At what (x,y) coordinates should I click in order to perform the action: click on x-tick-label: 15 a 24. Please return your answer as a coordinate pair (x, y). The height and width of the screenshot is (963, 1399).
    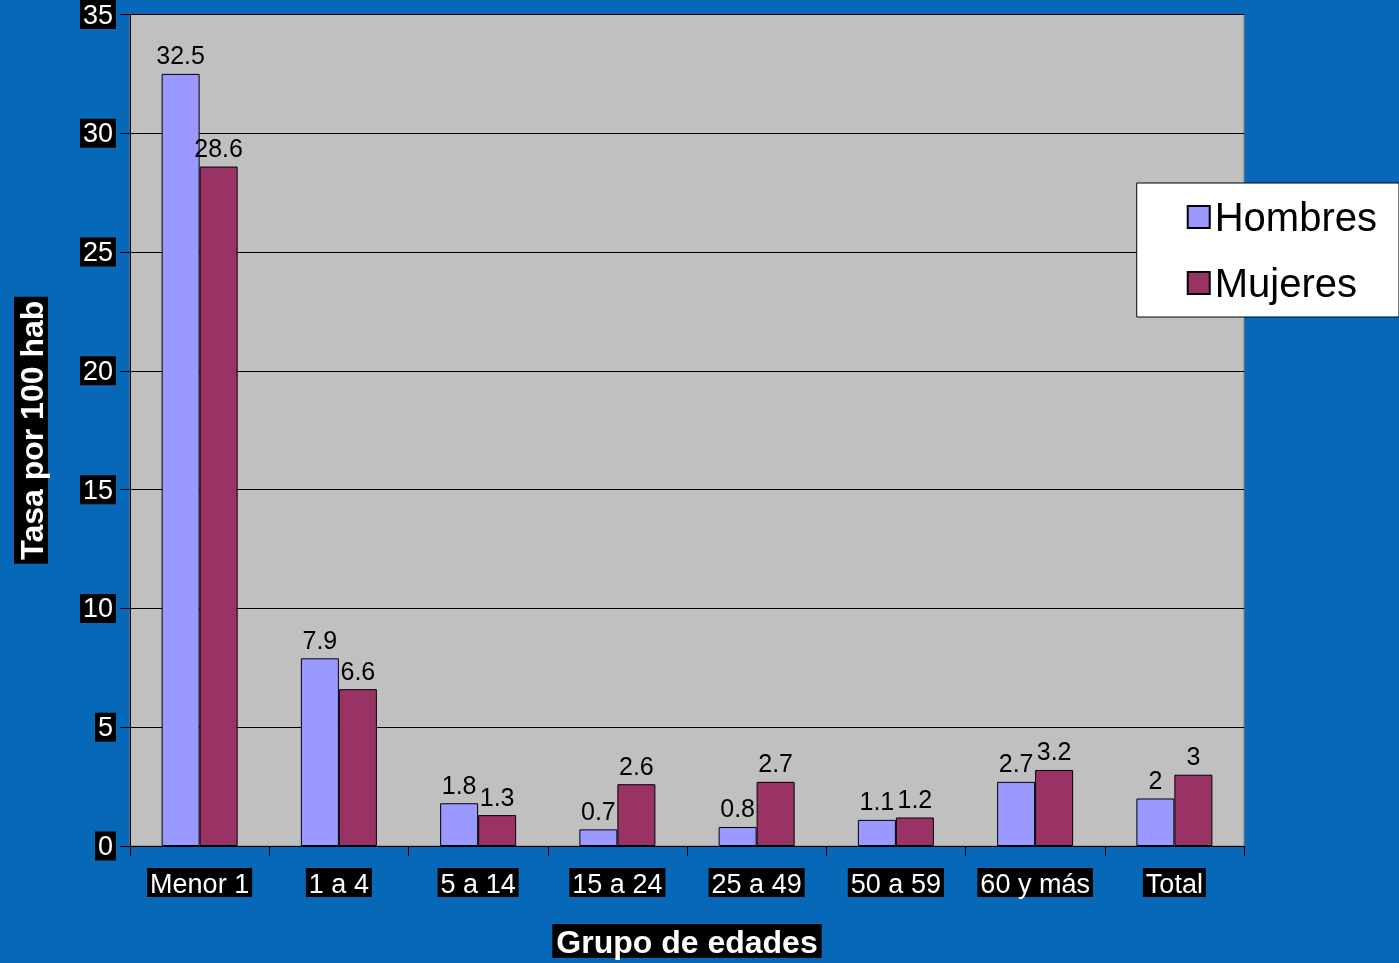
    Looking at the image, I should click on (617, 883).